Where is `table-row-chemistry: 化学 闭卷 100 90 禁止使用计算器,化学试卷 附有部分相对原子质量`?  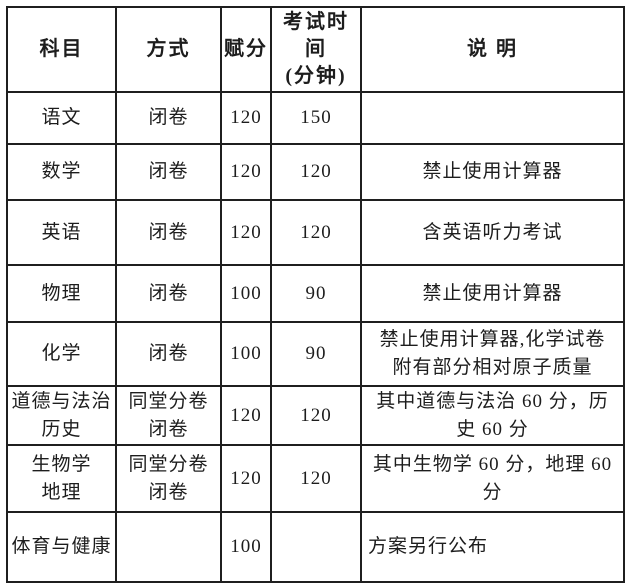
table-row-chemistry: 化学 闭卷 100 90 禁止使用计算器,化学试卷 附有部分相对原子质量 is located at coordinates (315, 354).